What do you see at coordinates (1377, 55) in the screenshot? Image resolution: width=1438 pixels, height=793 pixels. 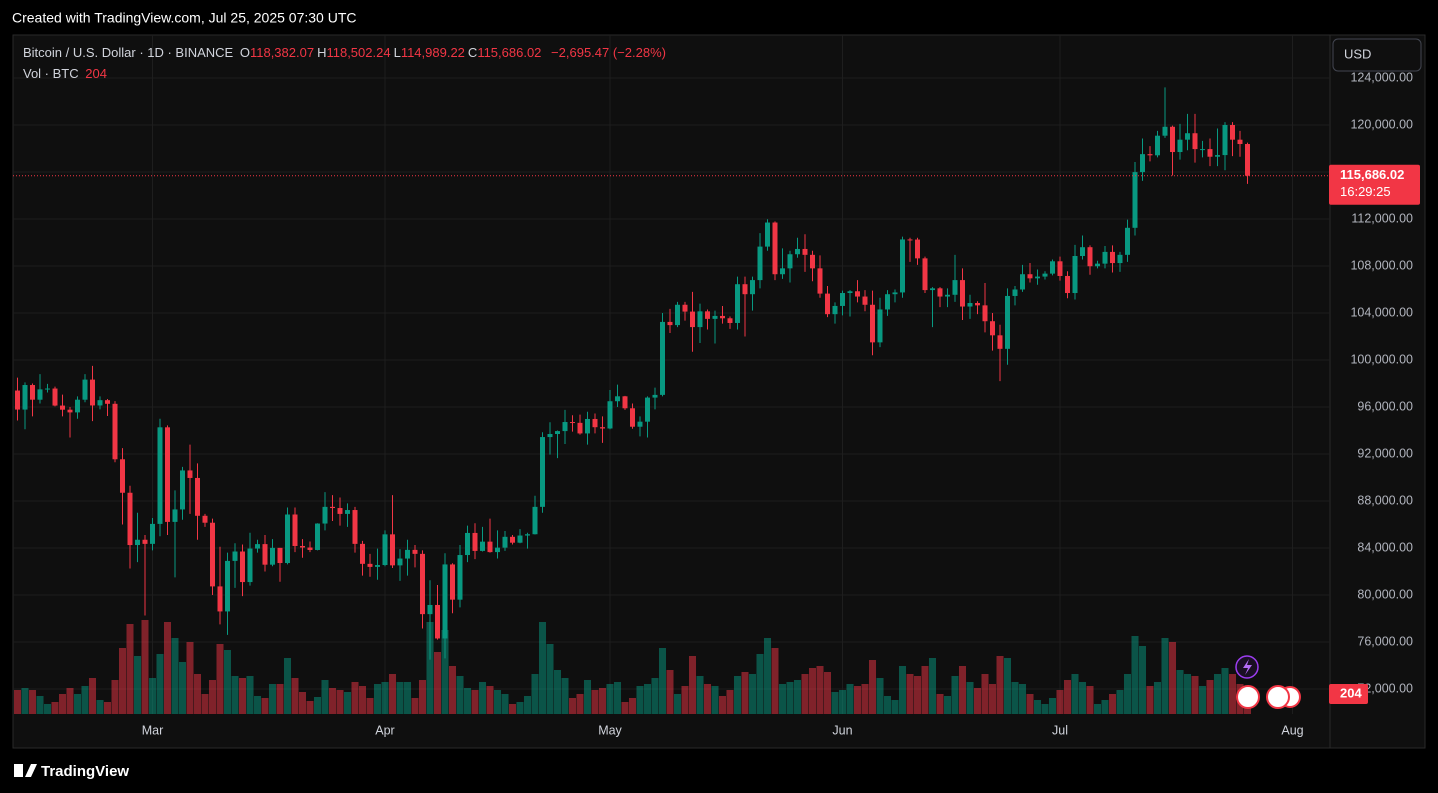 I see `currency-button` at bounding box center [1377, 55].